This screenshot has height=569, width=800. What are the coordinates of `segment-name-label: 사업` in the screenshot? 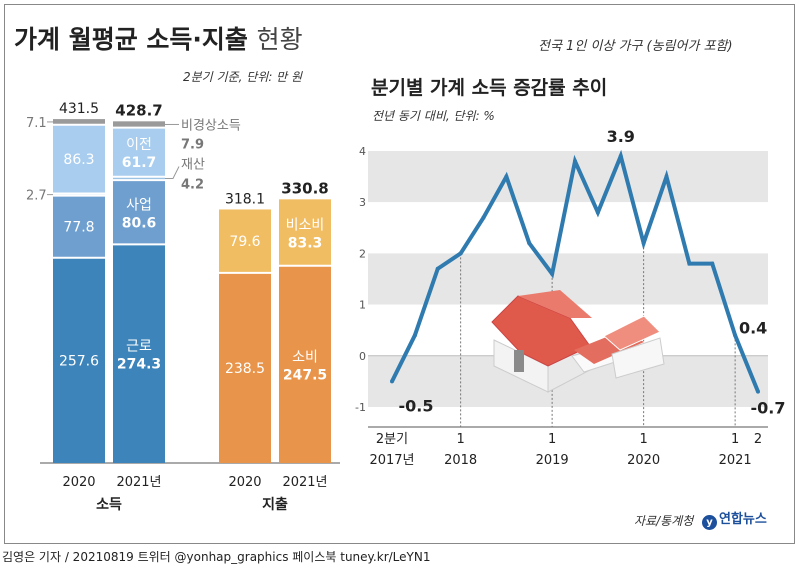 It's located at (139, 205).